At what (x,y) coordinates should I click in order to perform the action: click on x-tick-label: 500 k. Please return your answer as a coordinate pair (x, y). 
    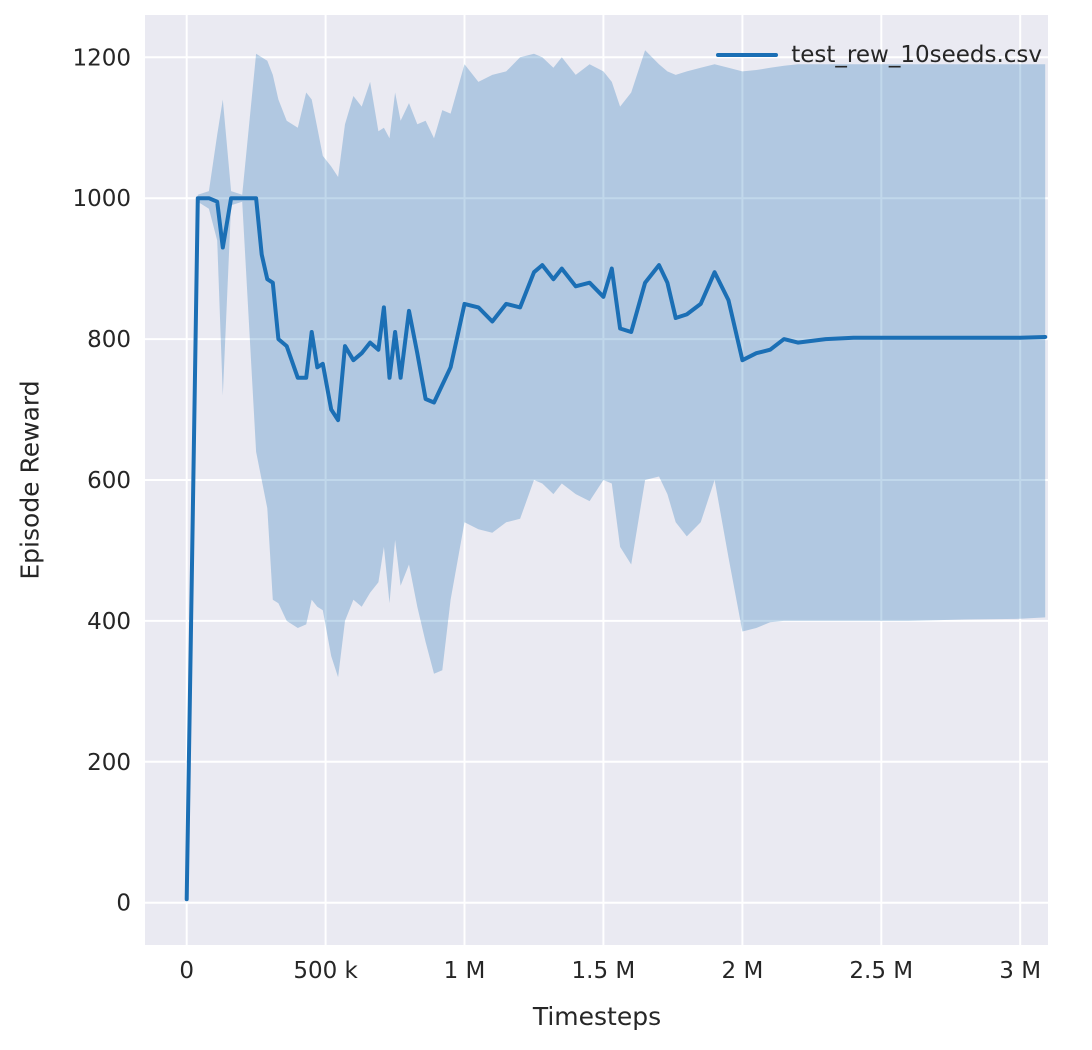
    Looking at the image, I should click on (325, 971).